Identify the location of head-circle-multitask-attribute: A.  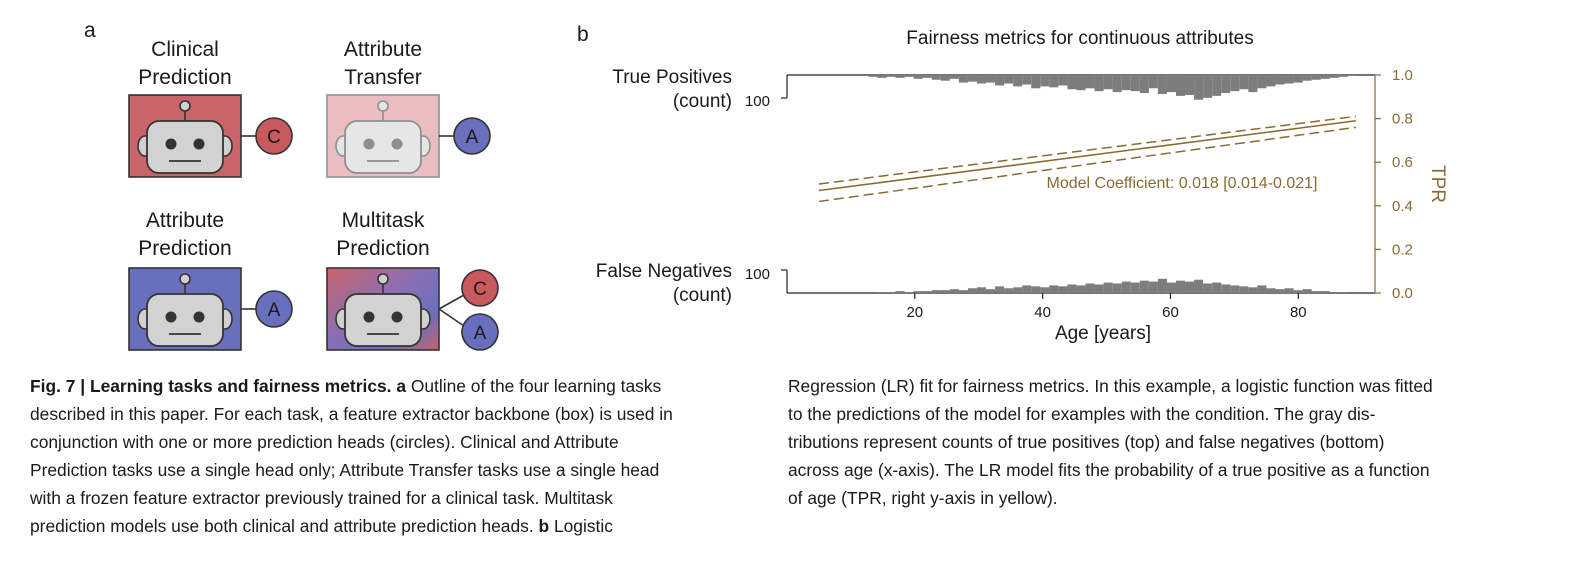
(480, 332).